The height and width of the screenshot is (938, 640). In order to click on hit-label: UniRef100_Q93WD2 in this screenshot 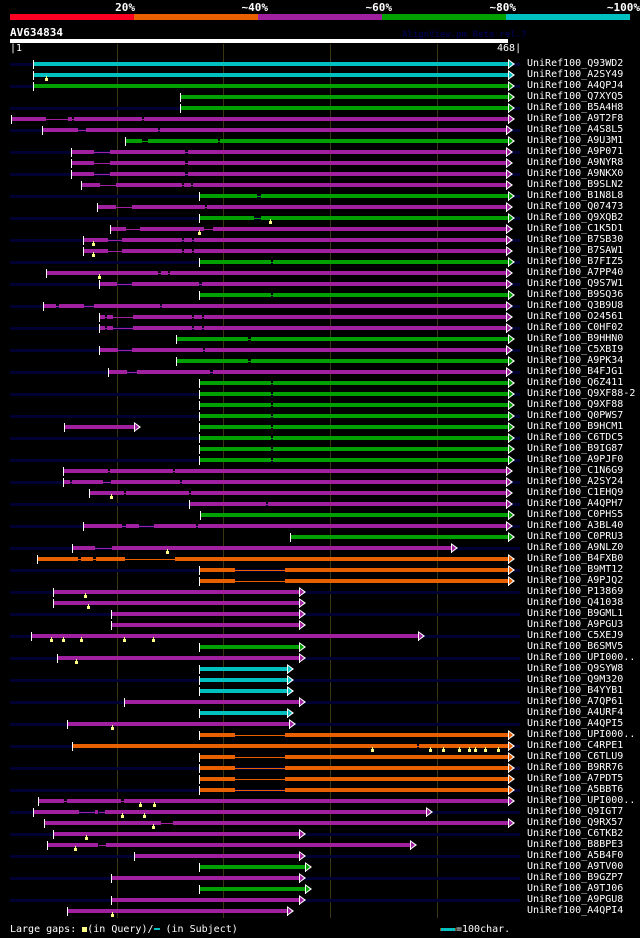, I will do `click(575, 63)`.